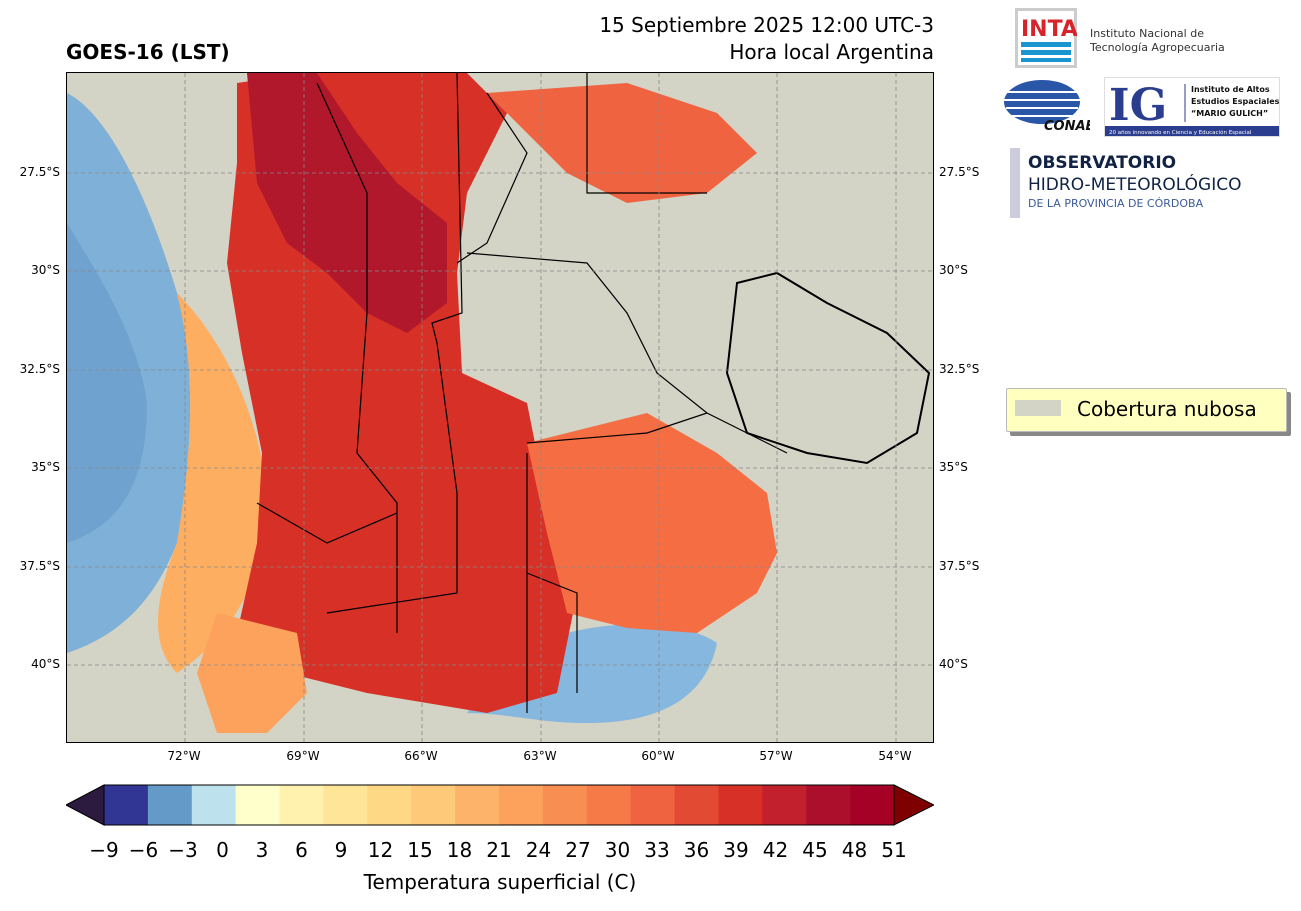 The image size is (1301, 911). Describe the element at coordinates (617, 850) in the screenshot. I see `colorbar-tick-label: 30` at that location.